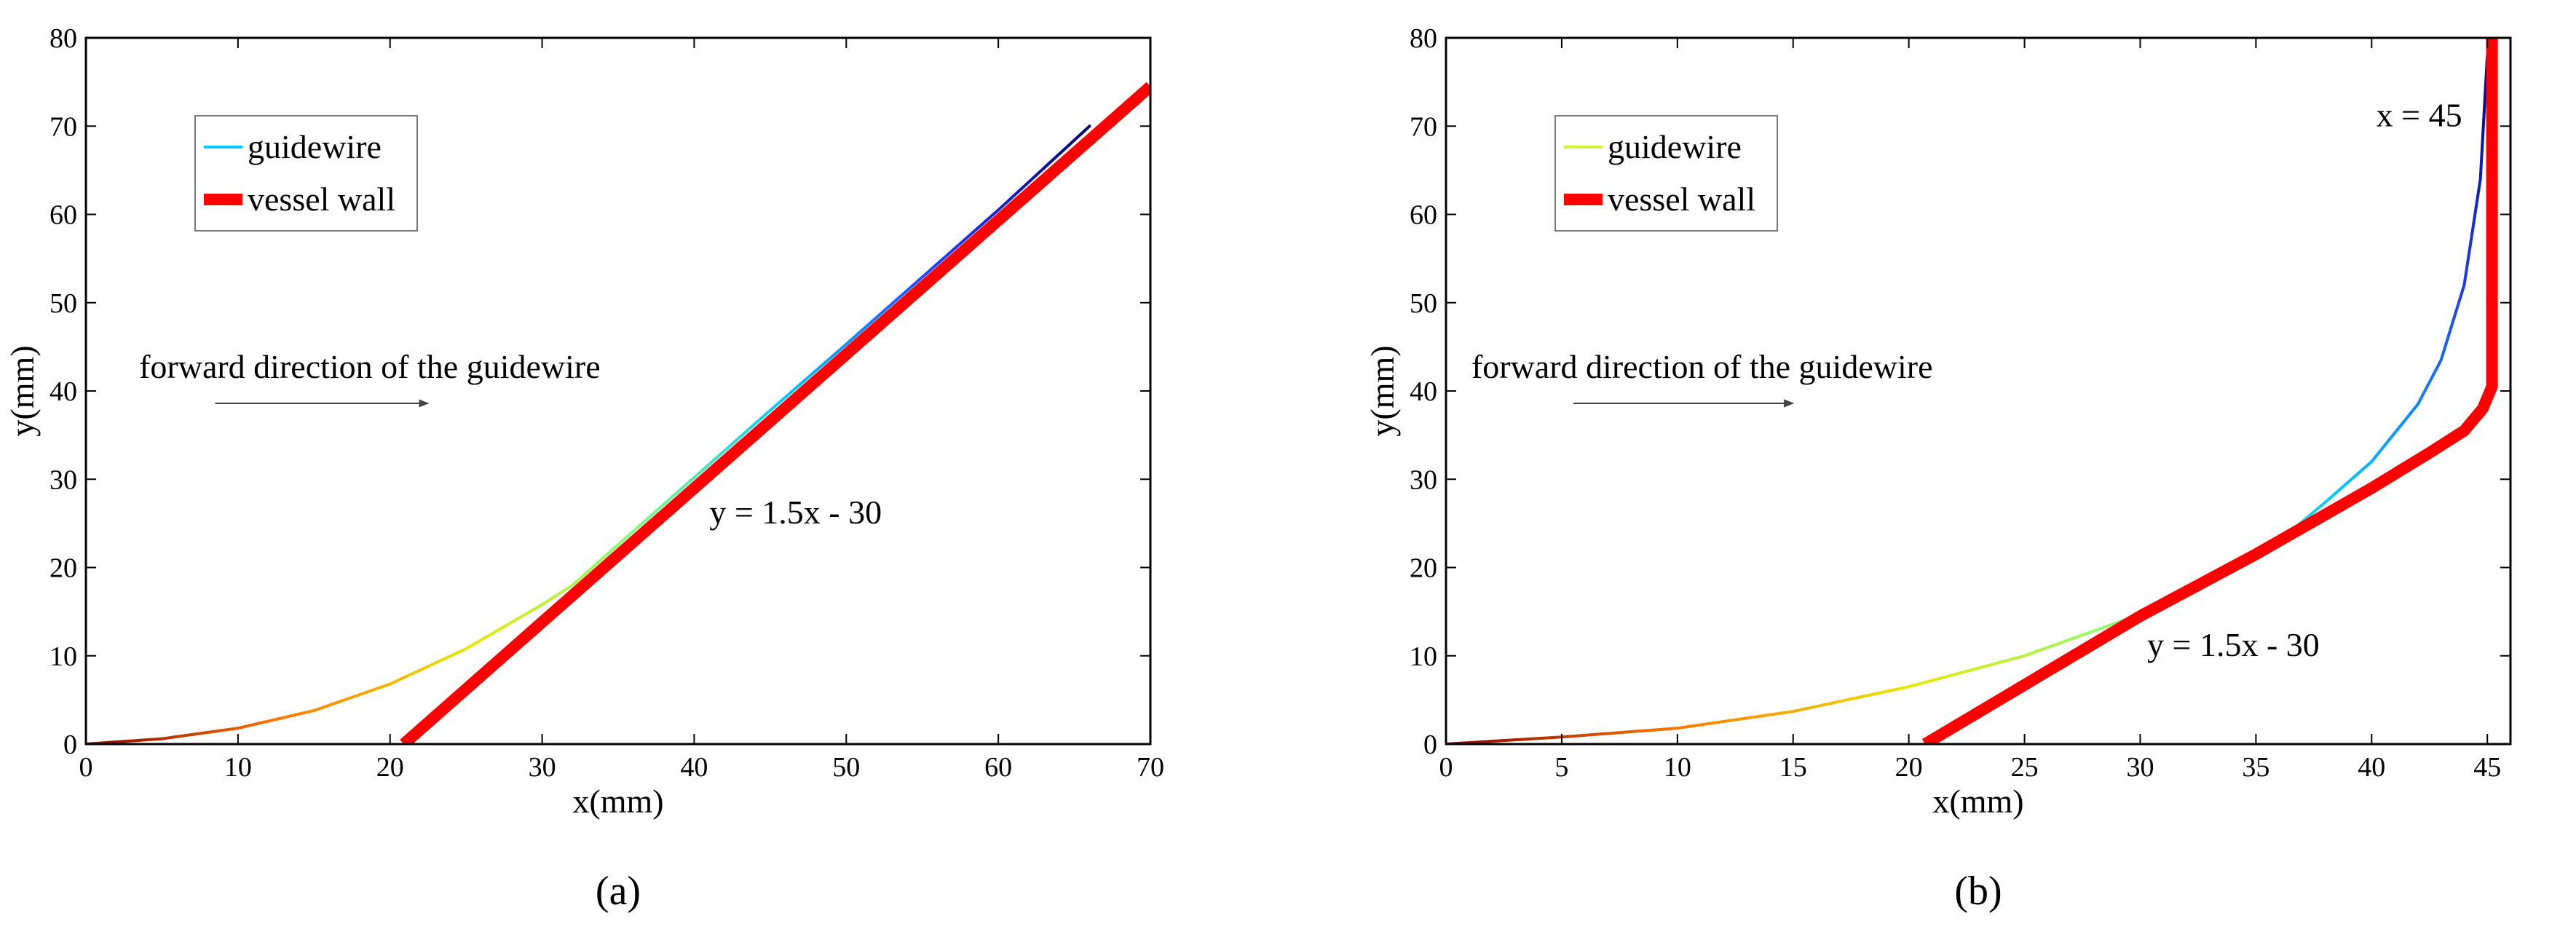 The image size is (2576, 929). I want to click on panel-a-legend-box, so click(306, 173).